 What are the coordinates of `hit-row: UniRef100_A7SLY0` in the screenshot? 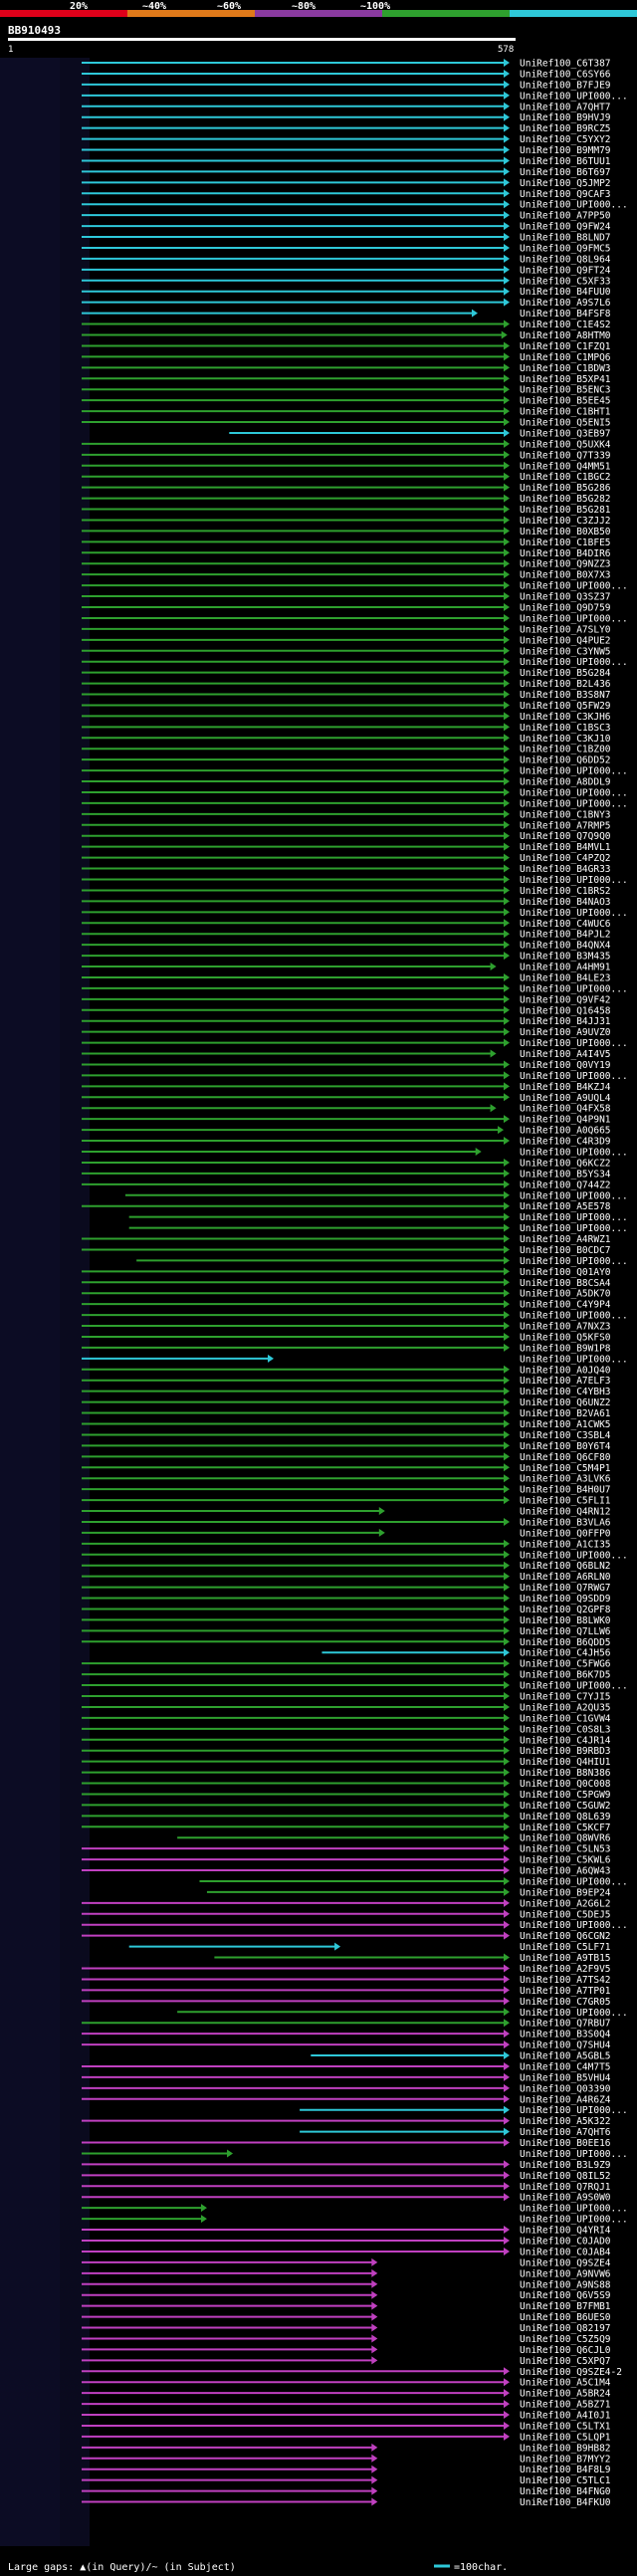 It's located at (346, 629).